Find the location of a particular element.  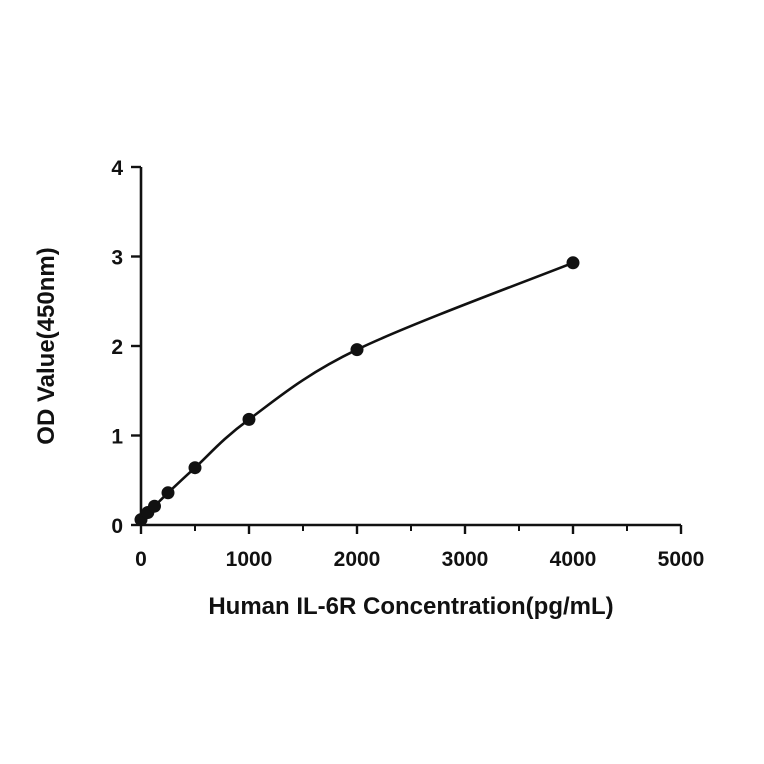

y-tick-label: 2 is located at coordinates (117, 347).